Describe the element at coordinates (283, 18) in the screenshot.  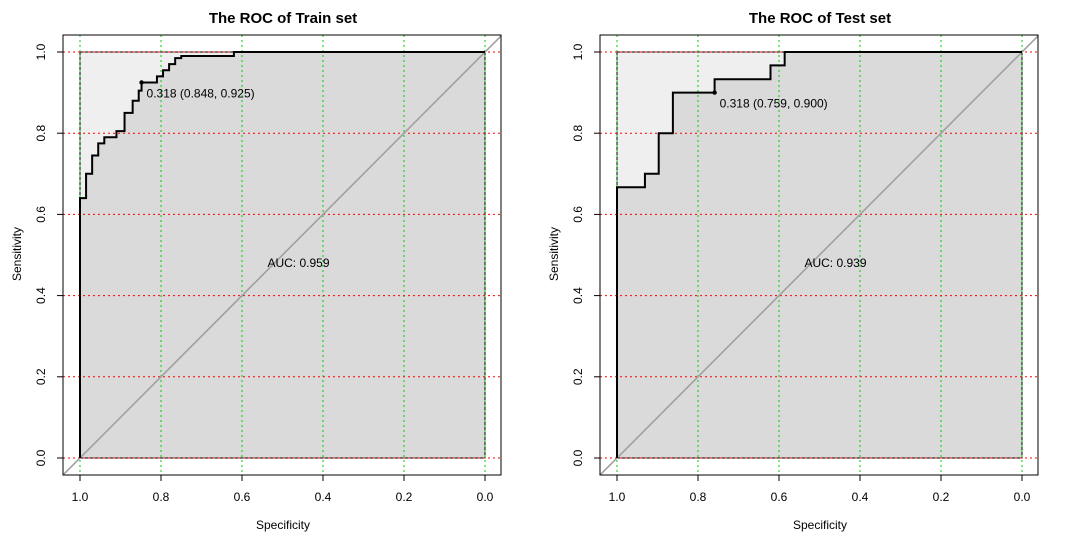
I see `chart-title: The ROC of Train set` at that location.